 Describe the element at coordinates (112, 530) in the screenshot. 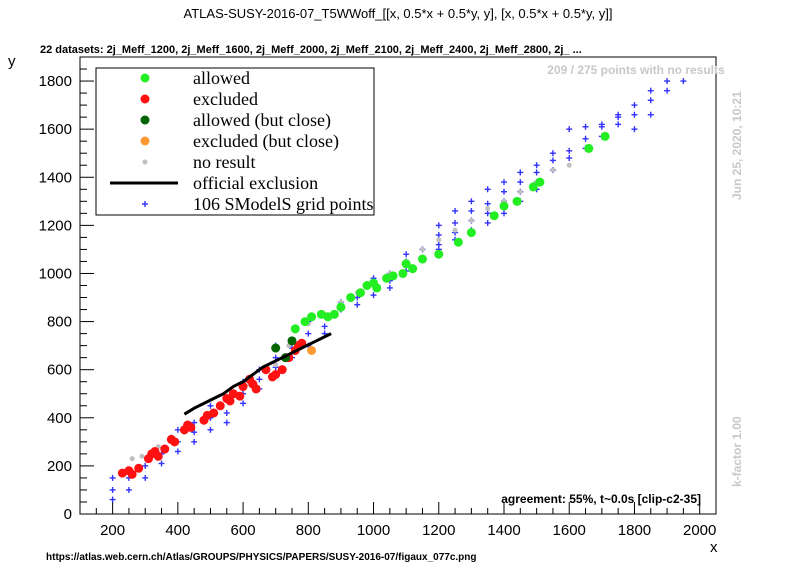

I see `x-tick-label: 200` at that location.